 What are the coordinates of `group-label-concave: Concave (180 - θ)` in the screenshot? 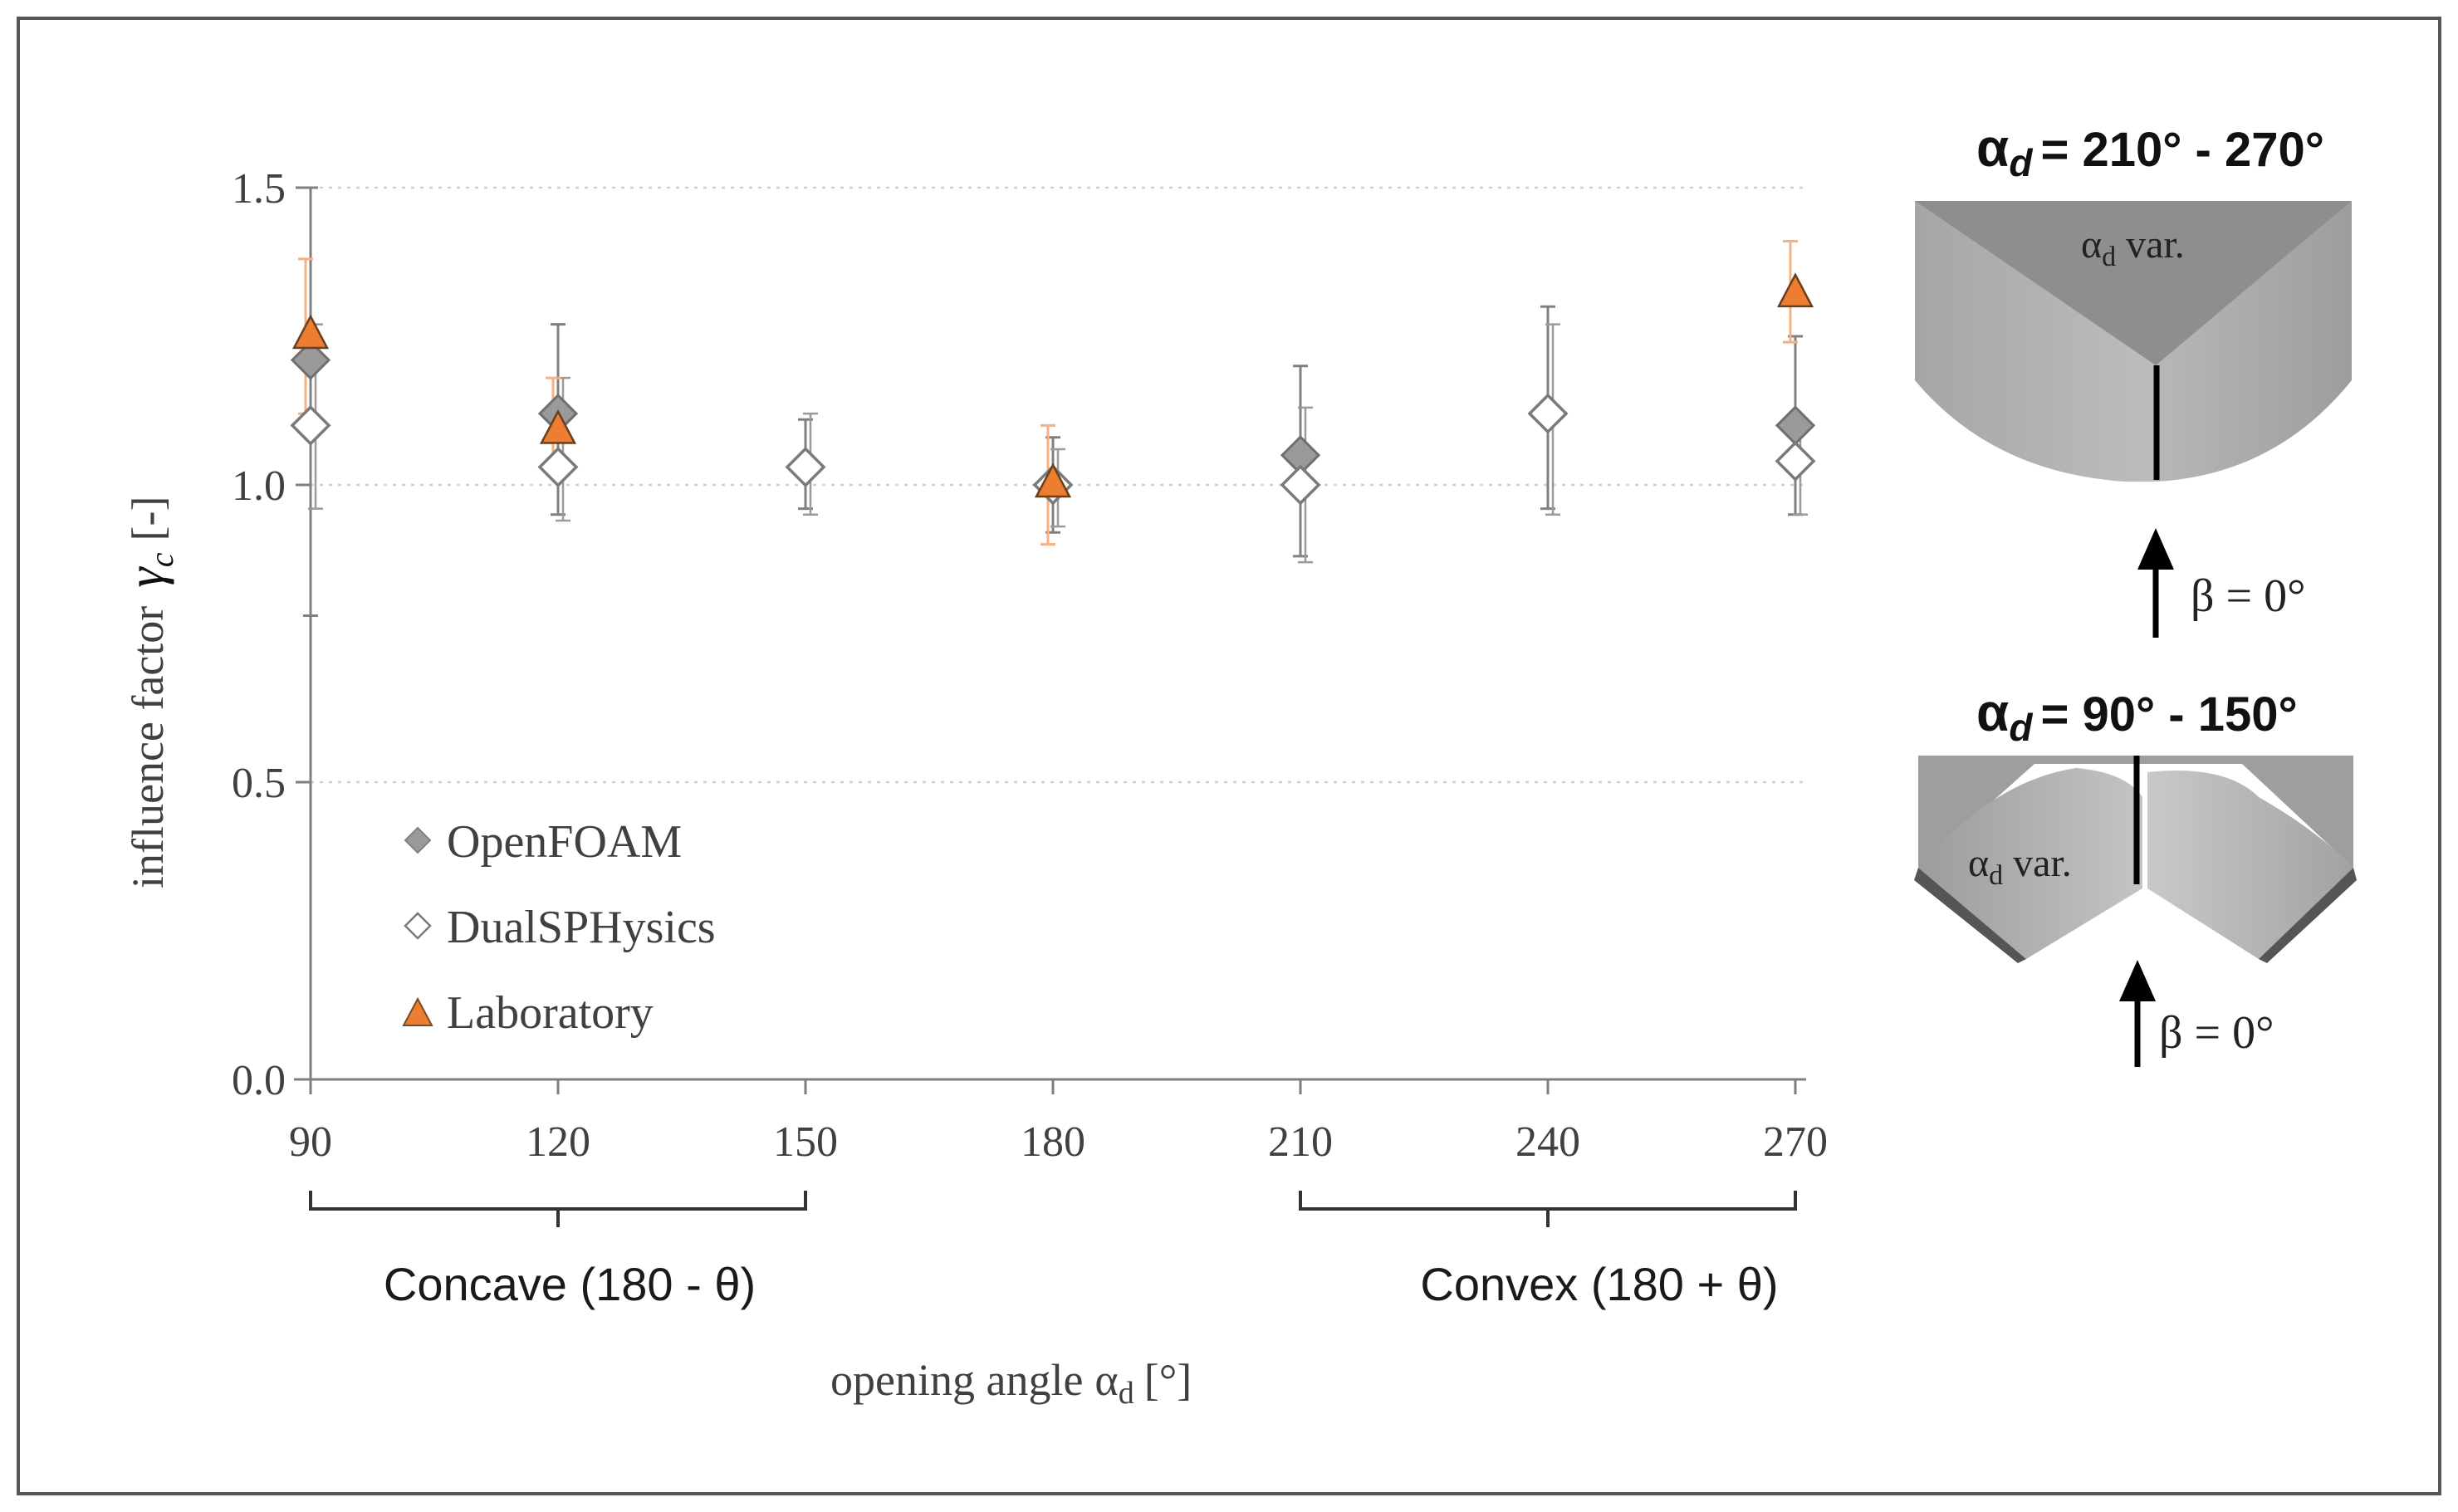 It's located at (570, 1284).